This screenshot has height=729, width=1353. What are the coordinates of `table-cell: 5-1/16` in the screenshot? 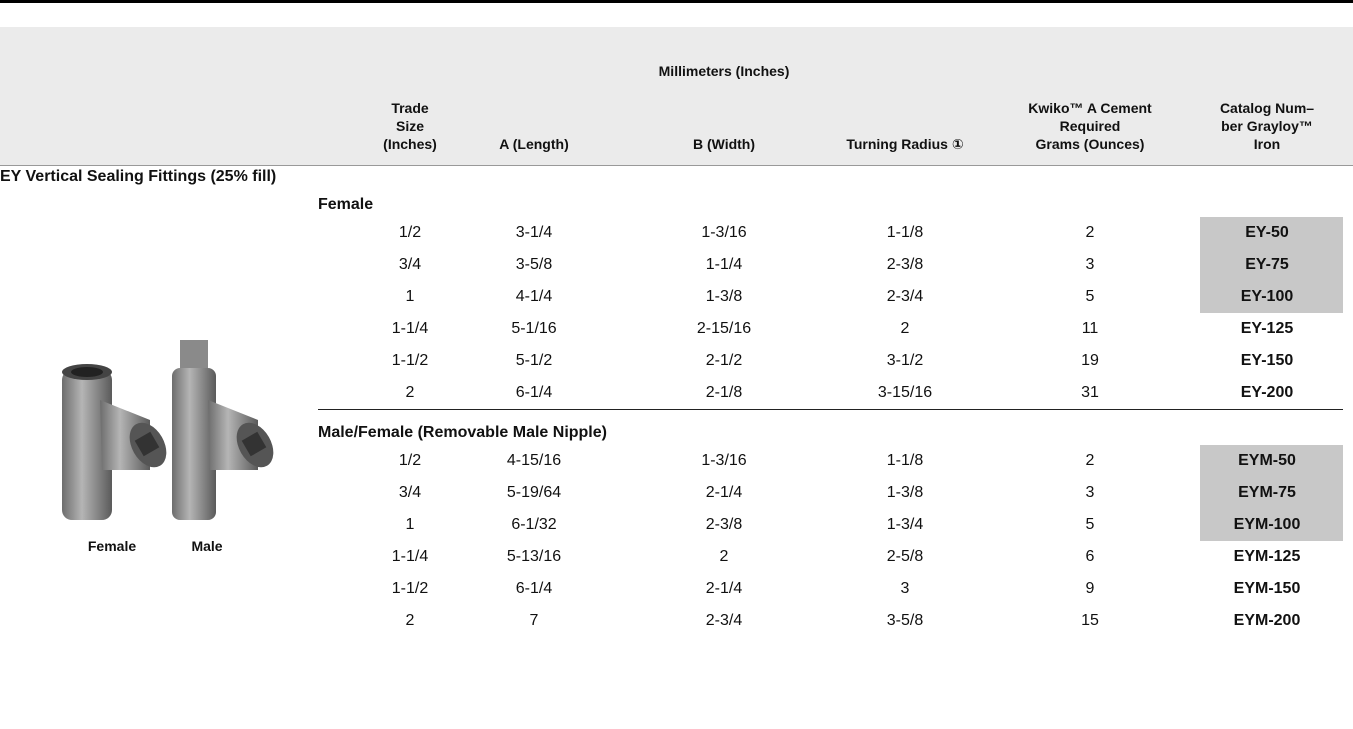 It's located at (534, 328).